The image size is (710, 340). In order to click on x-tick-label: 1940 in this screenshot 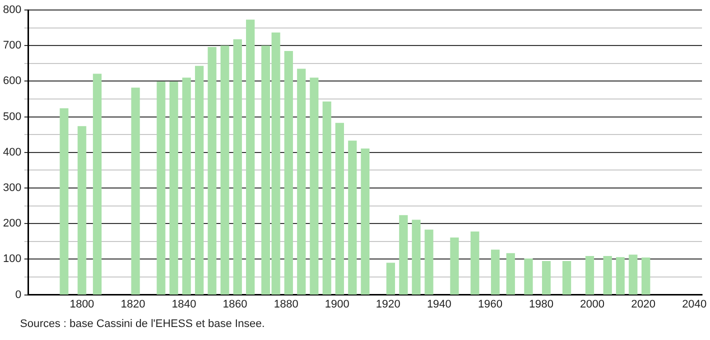, I will do `click(439, 304)`.